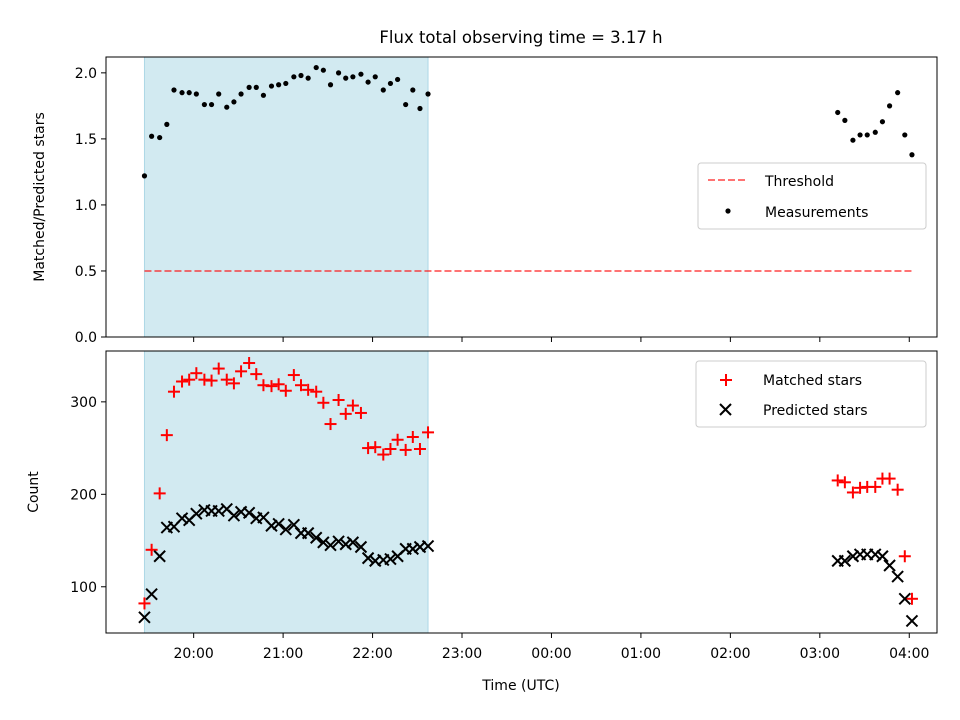 This screenshot has width=960, height=720. I want to click on top-y-tick-label: 0.5, so click(86, 272).